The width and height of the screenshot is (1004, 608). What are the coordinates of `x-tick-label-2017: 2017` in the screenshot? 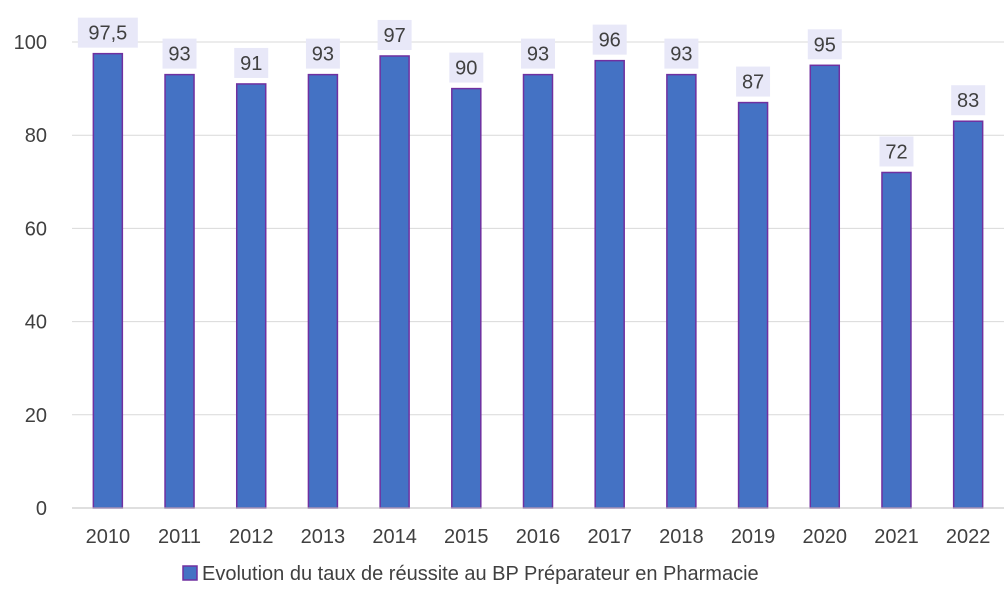 It's located at (609, 537).